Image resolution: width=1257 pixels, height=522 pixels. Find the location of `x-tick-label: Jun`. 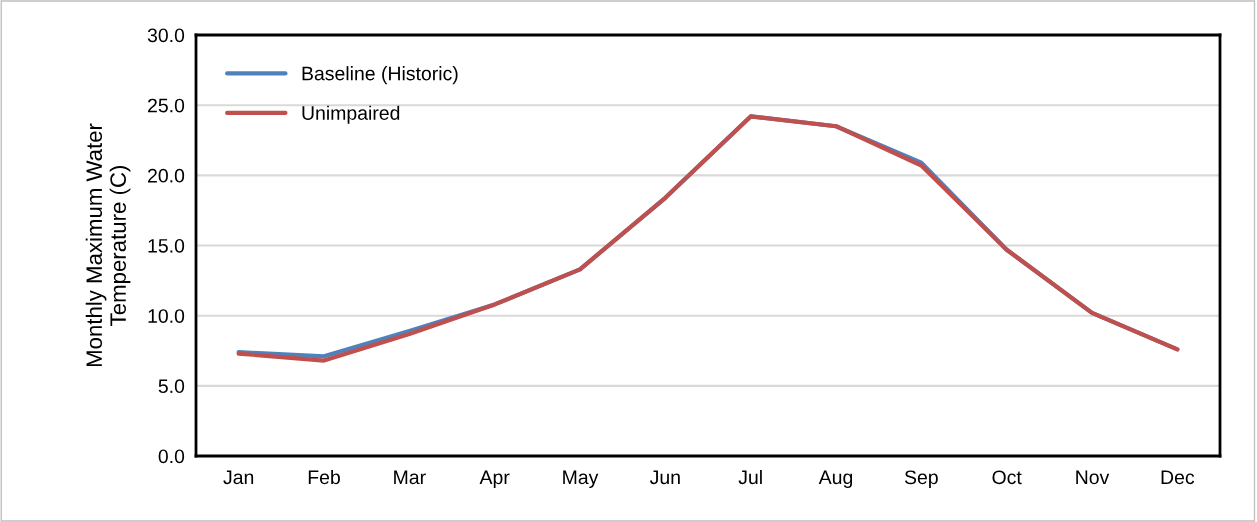

x-tick-label: Jun is located at coordinates (664, 477).